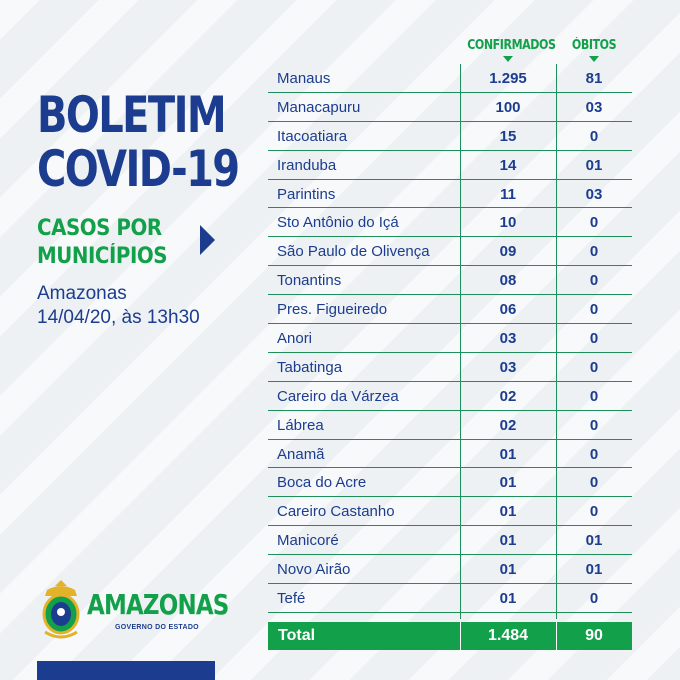  What do you see at coordinates (594, 45) in the screenshot?
I see `column-header-deaths: ÓBITOS` at bounding box center [594, 45].